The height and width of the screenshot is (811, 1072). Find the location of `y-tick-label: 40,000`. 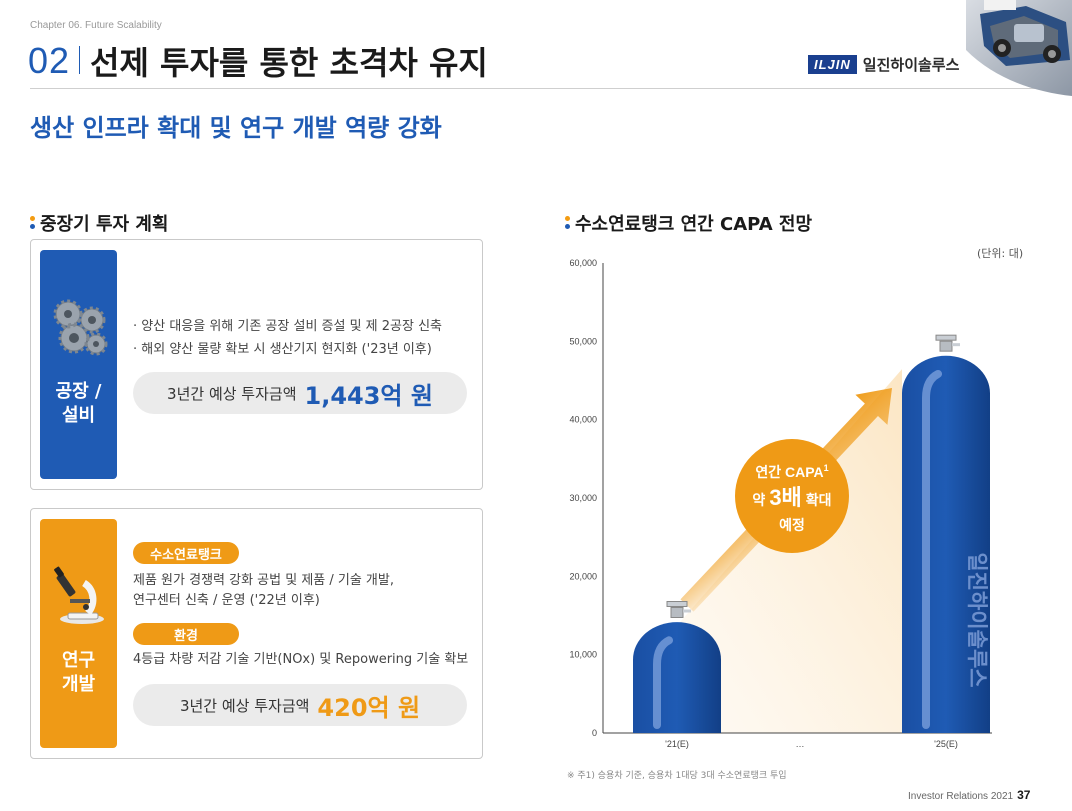

y-tick-label: 40,000 is located at coordinates (583, 420).